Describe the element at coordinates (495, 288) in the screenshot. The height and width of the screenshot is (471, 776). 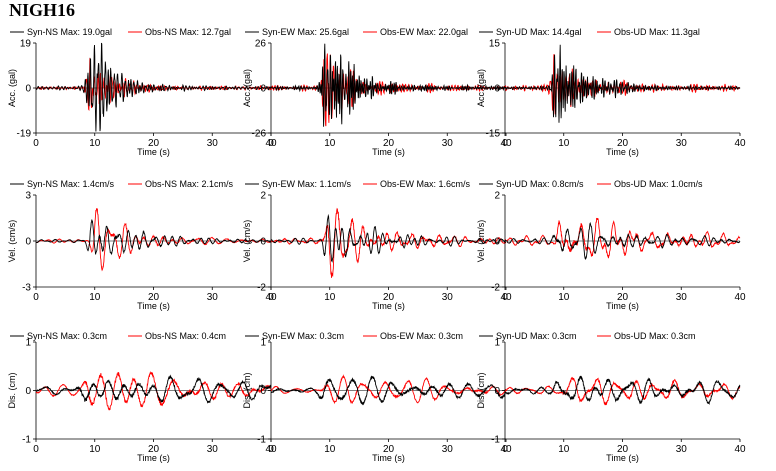
I see `y-tick-label: -2` at that location.